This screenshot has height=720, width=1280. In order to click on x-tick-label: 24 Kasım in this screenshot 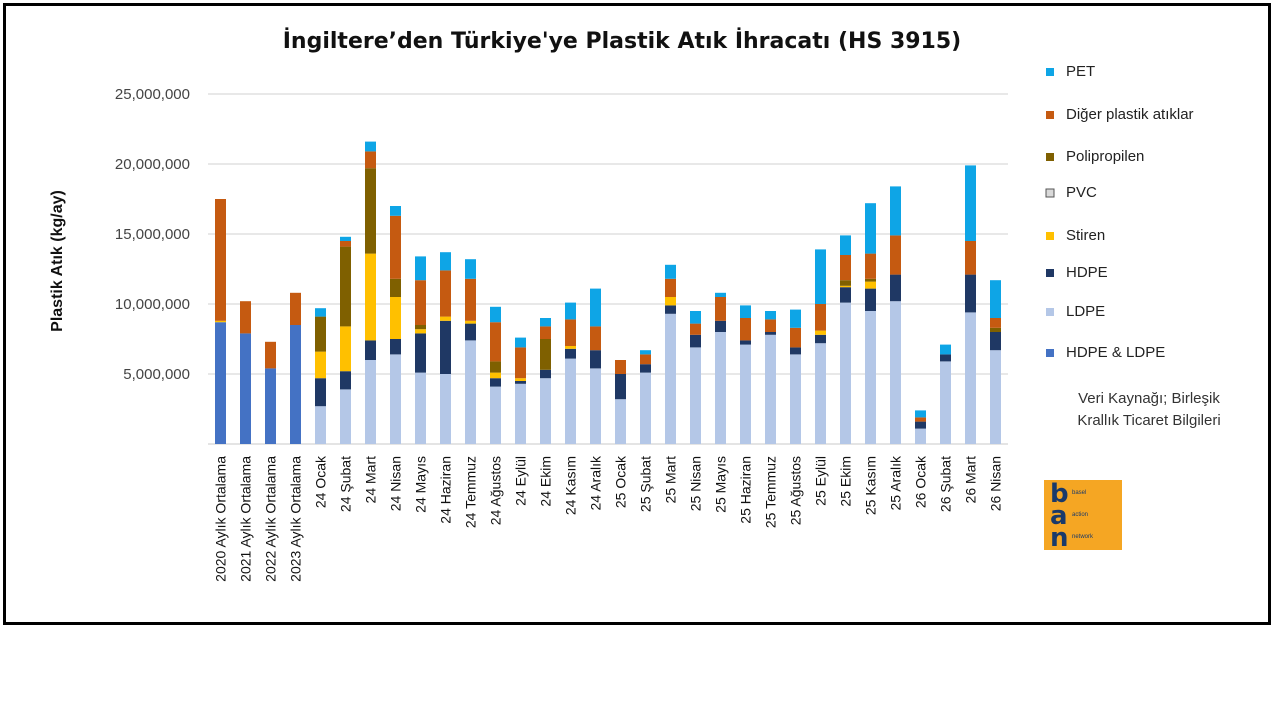, I will do `click(571, 485)`.